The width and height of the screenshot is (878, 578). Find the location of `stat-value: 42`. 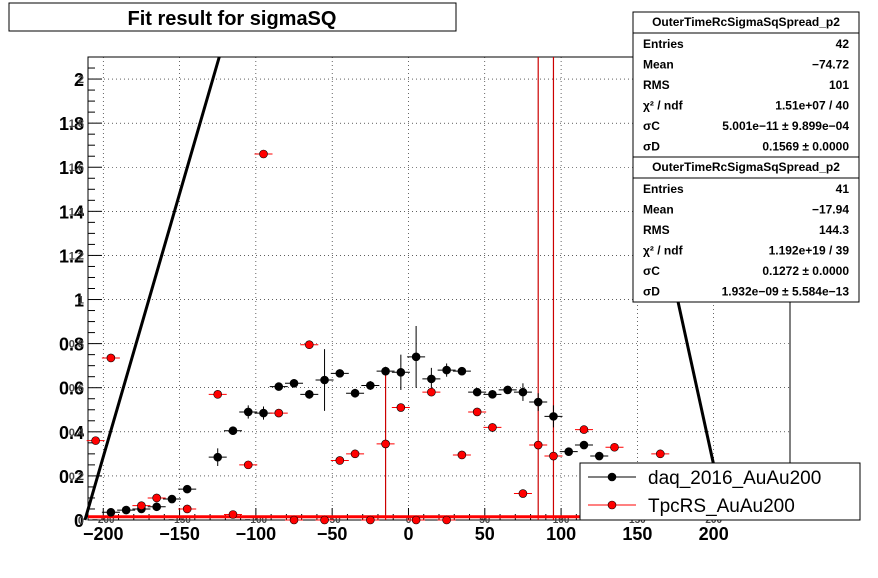

stat-value: 42 is located at coordinates (843, 44).